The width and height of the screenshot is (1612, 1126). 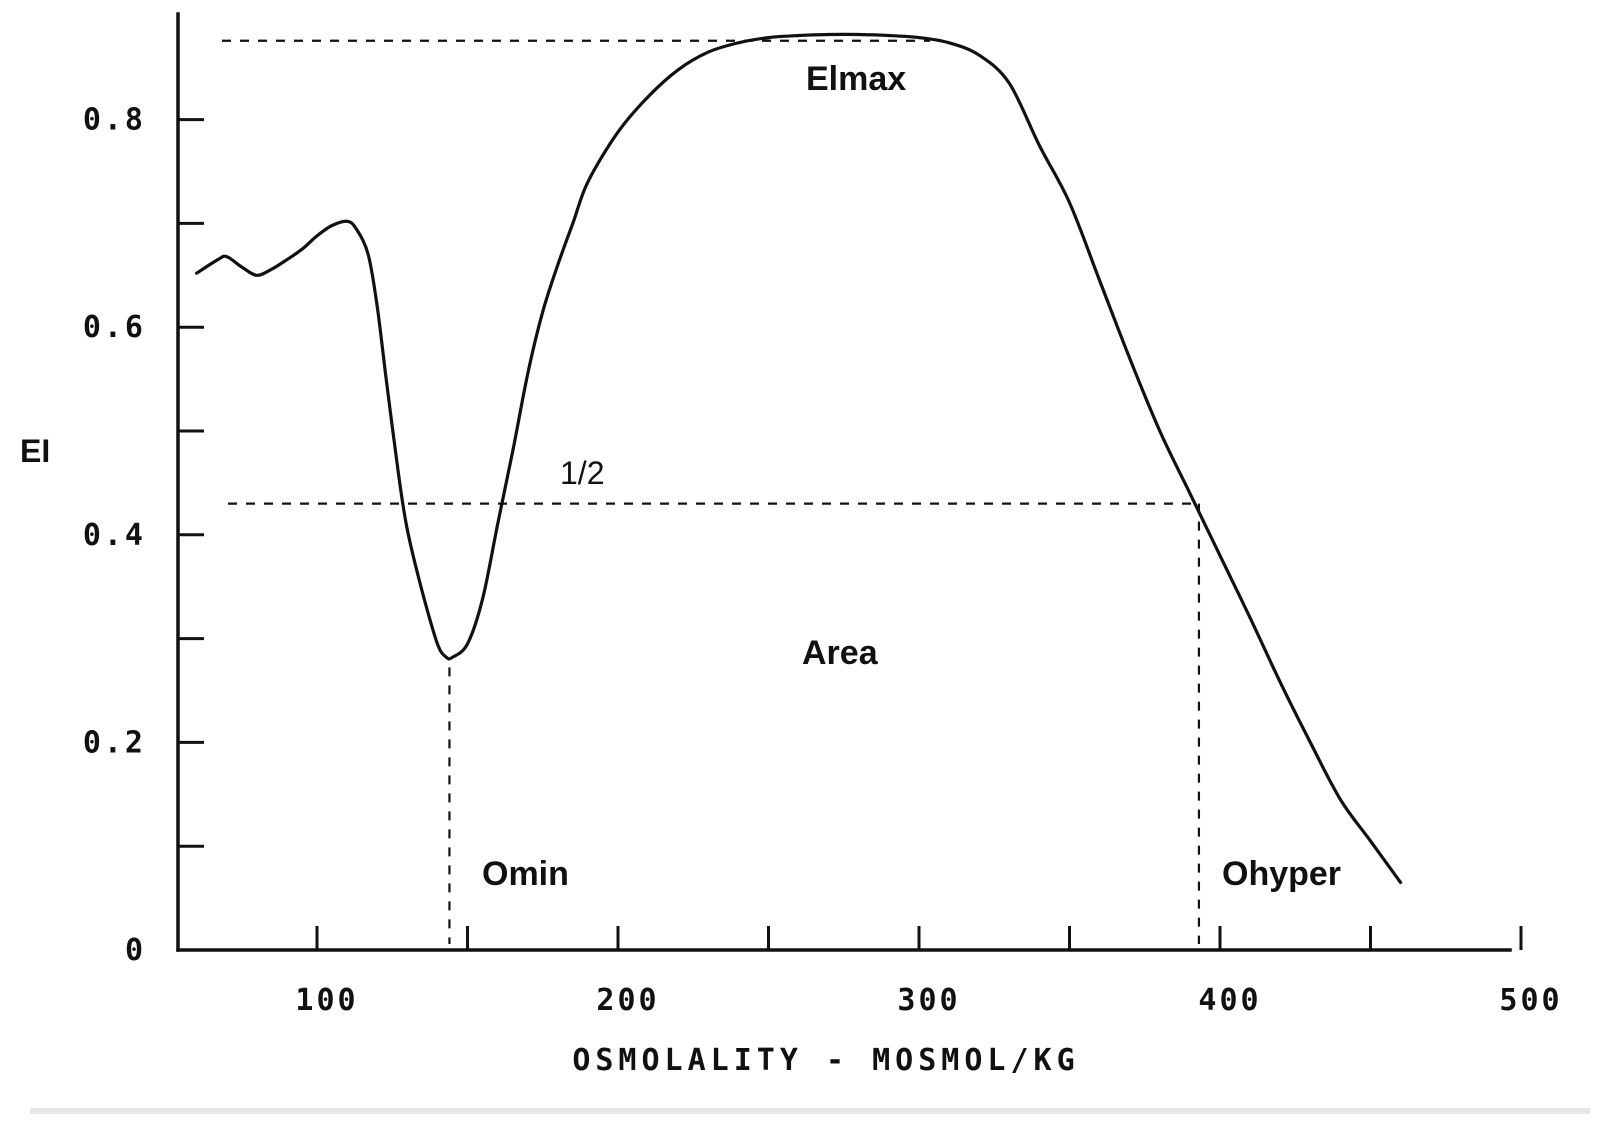 I want to click on annotation-area: Area, so click(x=840, y=653).